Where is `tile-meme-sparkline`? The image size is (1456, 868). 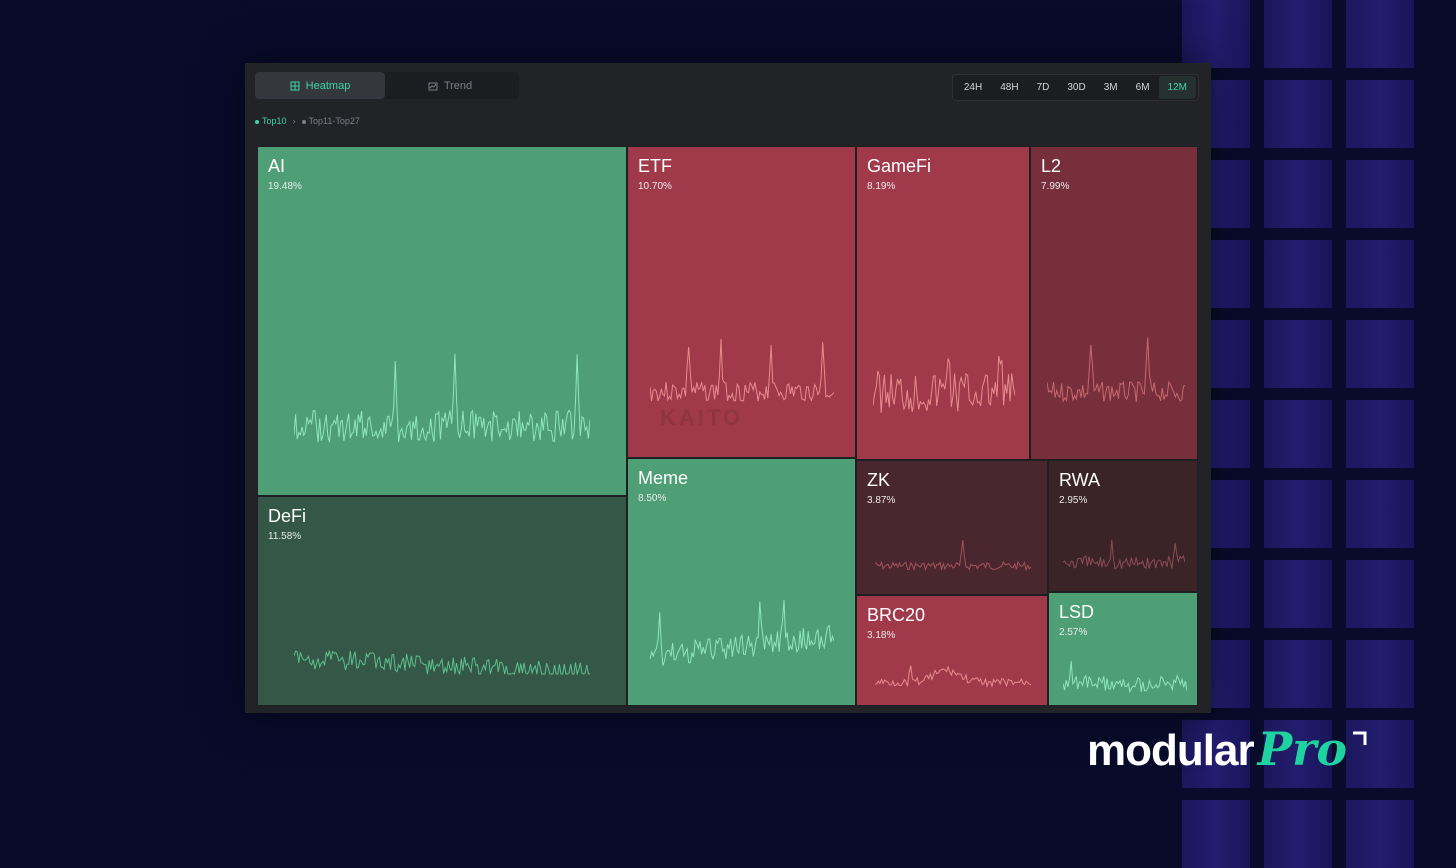
tile-meme-sparkline is located at coordinates (742, 632).